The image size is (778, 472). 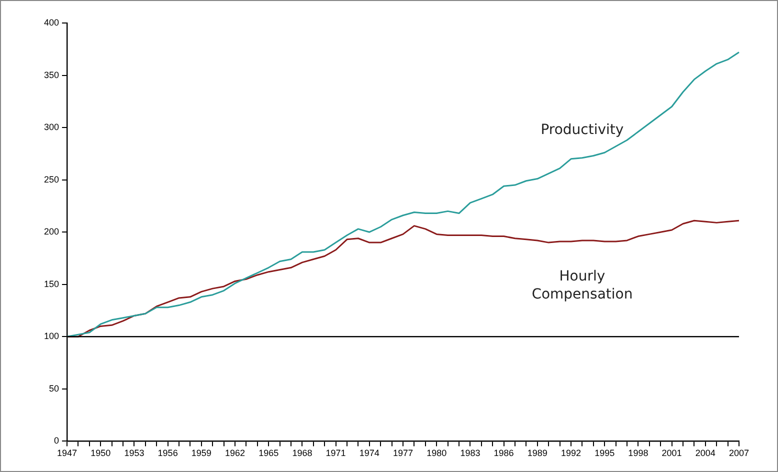 I want to click on x-tick-label: 1977, so click(x=403, y=453).